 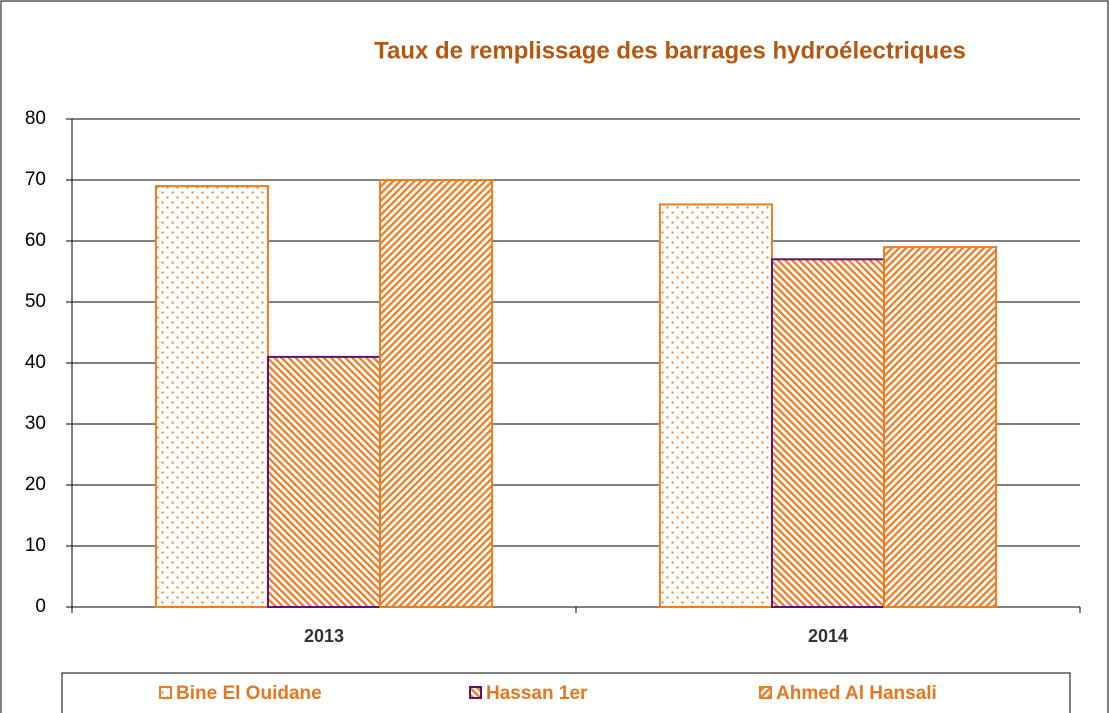 What do you see at coordinates (35, 240) in the screenshot?
I see `y-tick-label: 60` at bounding box center [35, 240].